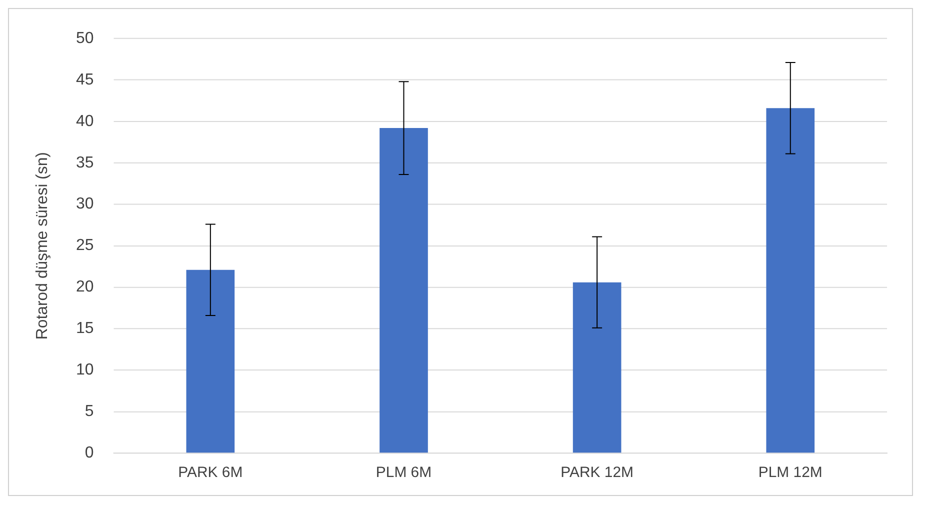 This screenshot has height=508, width=925. What do you see at coordinates (89, 453) in the screenshot?
I see `y-tick-label: 0` at bounding box center [89, 453].